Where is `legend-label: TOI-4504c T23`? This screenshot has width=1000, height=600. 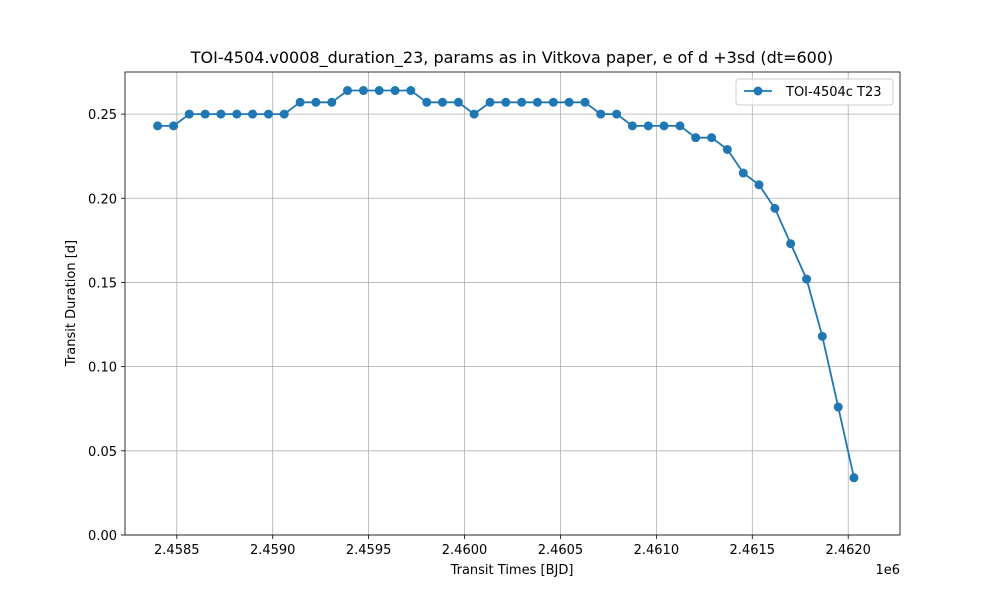
legend-label: TOI-4504c T23 is located at coordinates (833, 92).